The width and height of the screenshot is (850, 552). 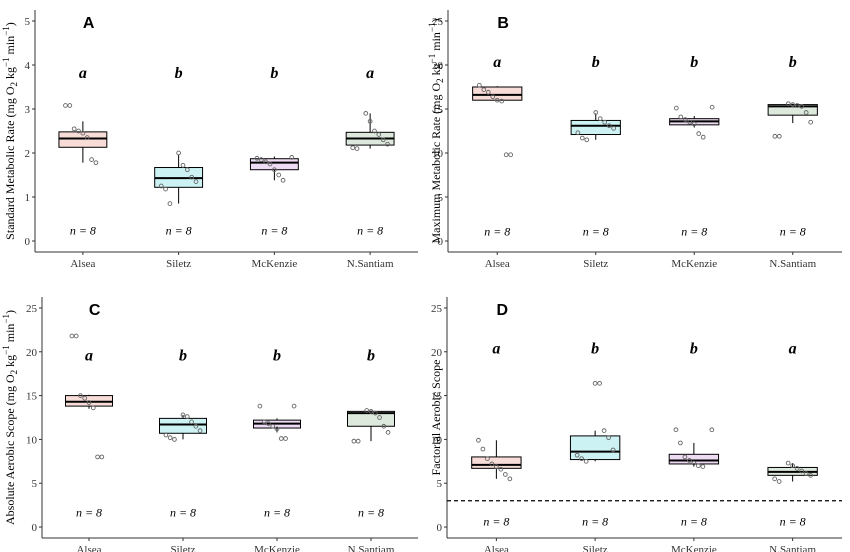 What do you see at coordinates (28, 110) in the screenshot?
I see `y-tick-label: 3` at bounding box center [28, 110].